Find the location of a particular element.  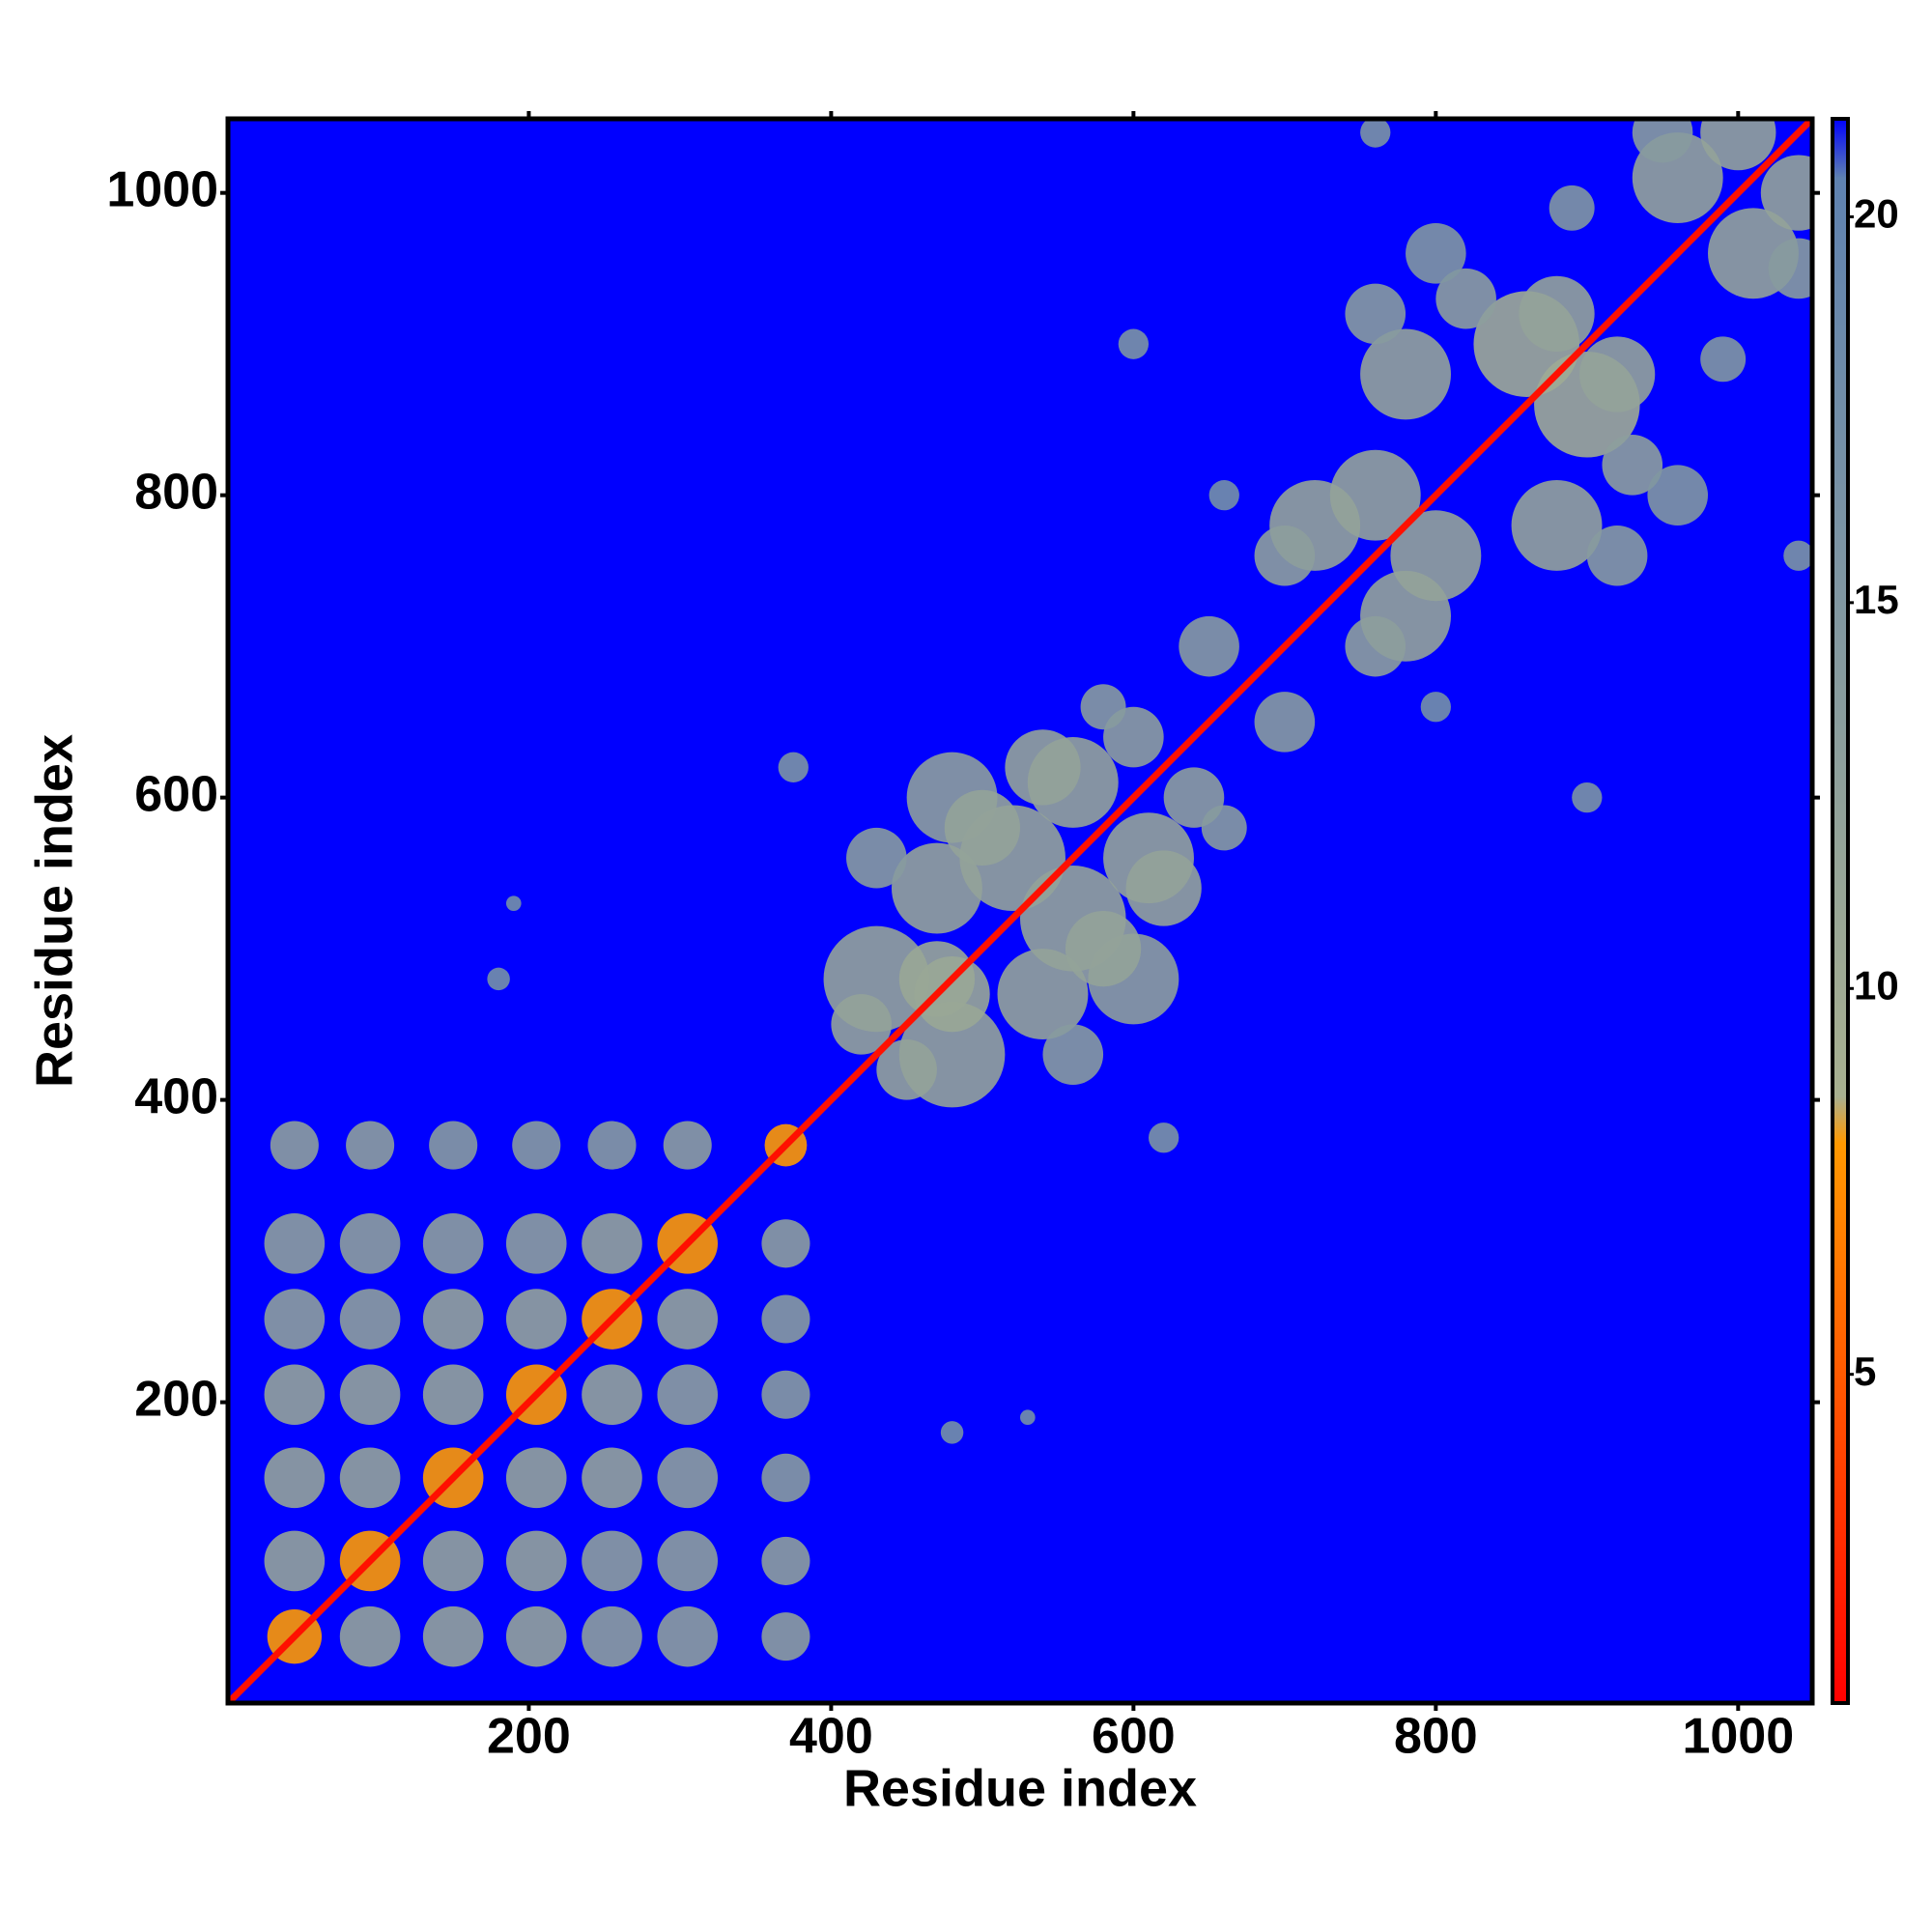

colorbar-tick-label: 10 is located at coordinates (1876, 985).